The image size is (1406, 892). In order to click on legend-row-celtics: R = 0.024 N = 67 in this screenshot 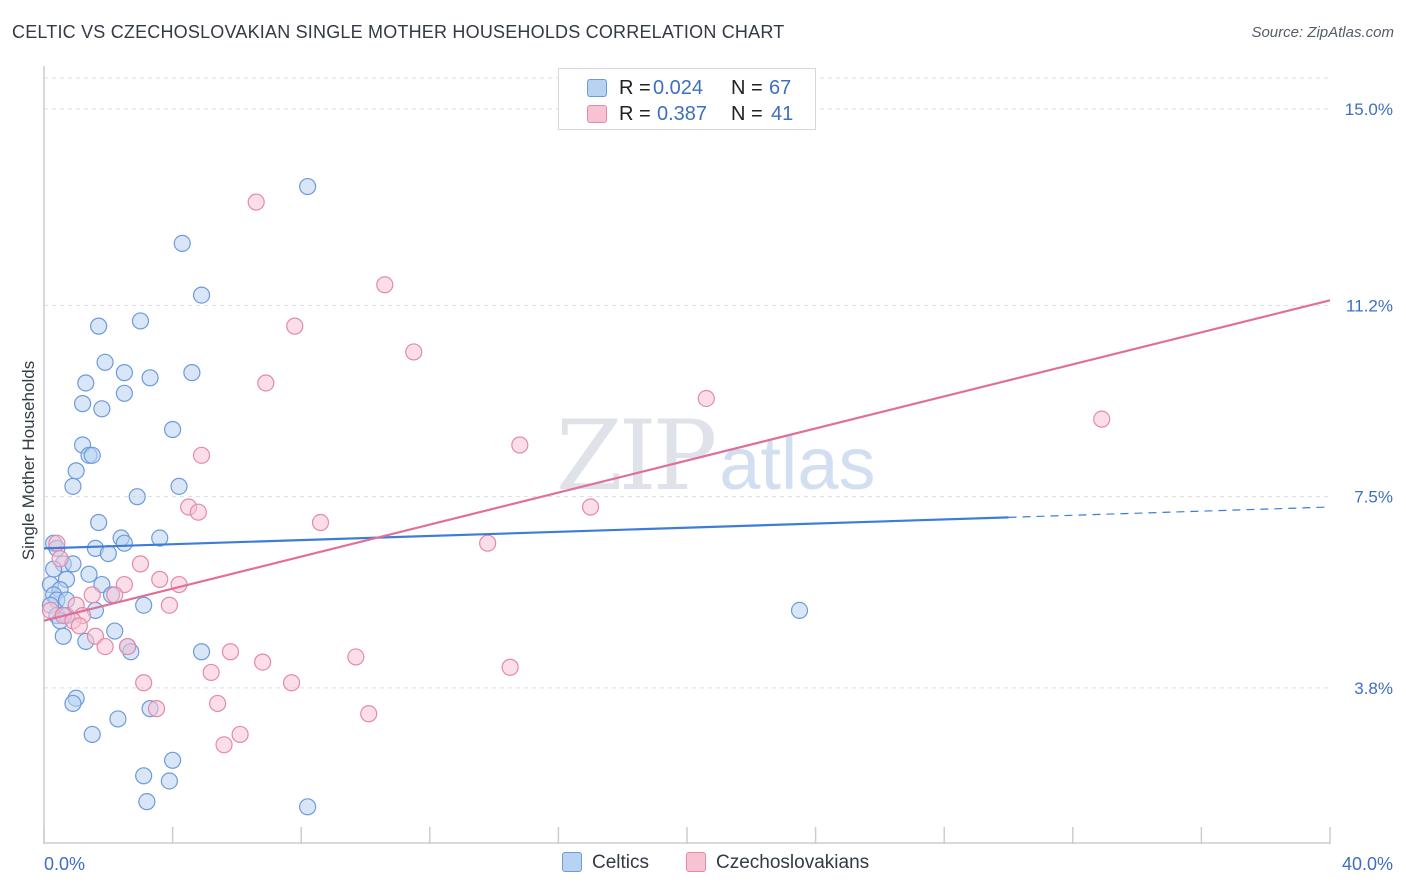, I will do `click(687, 88)`.